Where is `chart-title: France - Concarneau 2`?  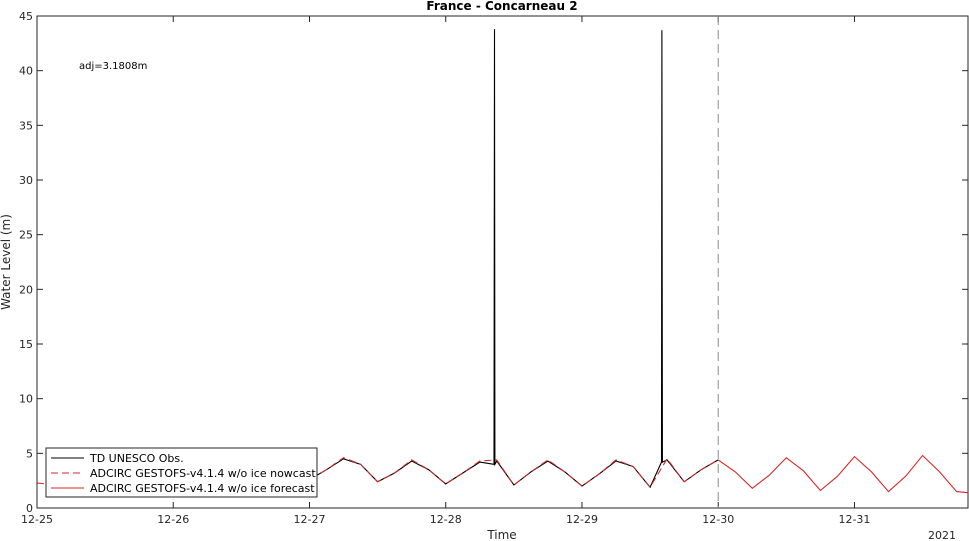
chart-title: France - Concarneau 2 is located at coordinates (501, 6).